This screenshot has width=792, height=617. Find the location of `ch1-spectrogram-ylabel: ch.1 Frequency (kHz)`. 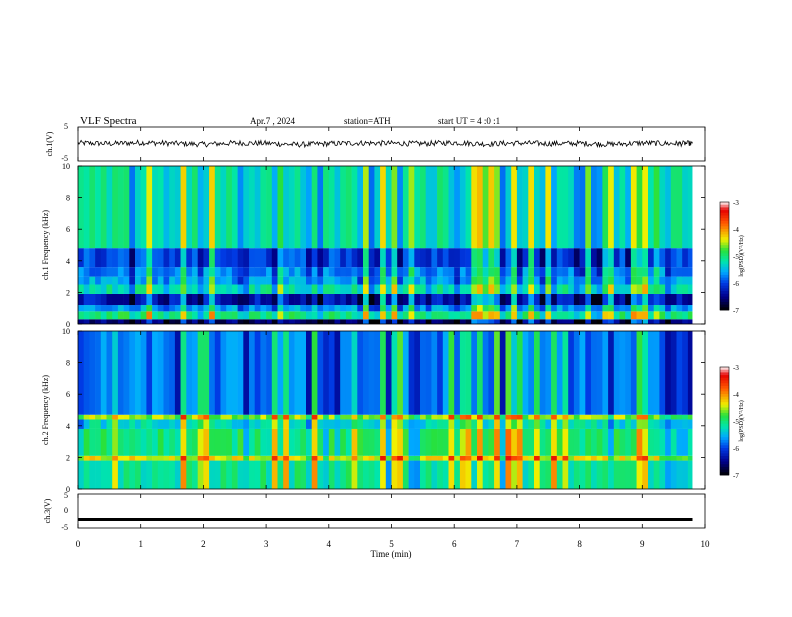

ch1-spectrogram-ylabel: ch.1 Frequency (kHz) is located at coordinates (45, 245).